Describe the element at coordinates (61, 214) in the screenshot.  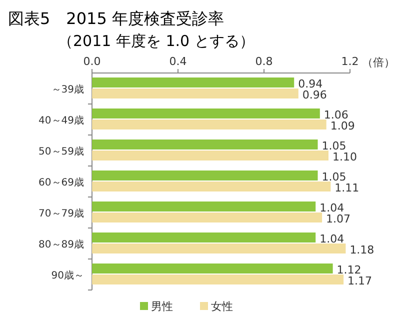
I see `y-tick-label: 70～79歳` at that location.